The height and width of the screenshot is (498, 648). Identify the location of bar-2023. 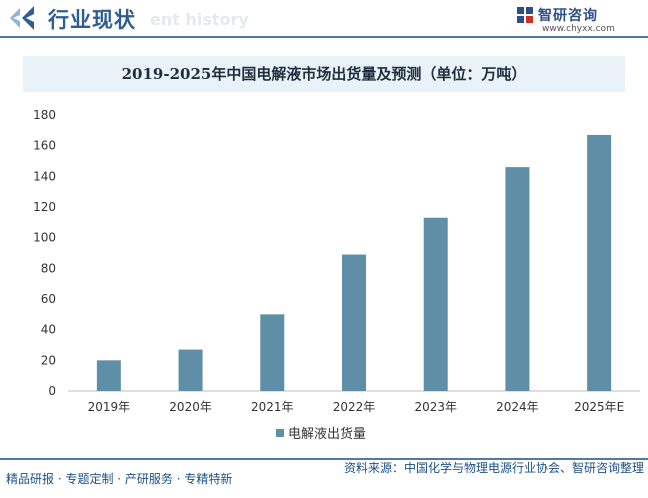
(435, 304).